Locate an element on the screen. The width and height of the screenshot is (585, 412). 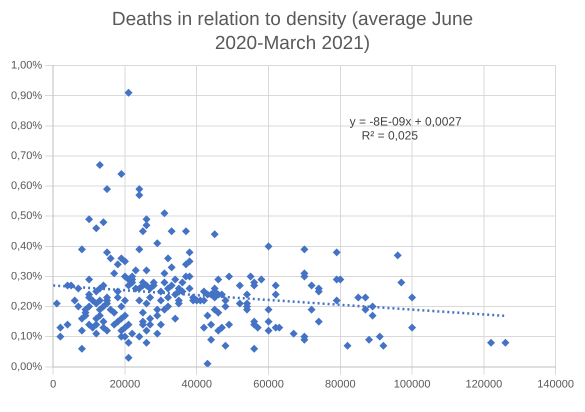
x-tick-label: 40000 is located at coordinates (196, 384).